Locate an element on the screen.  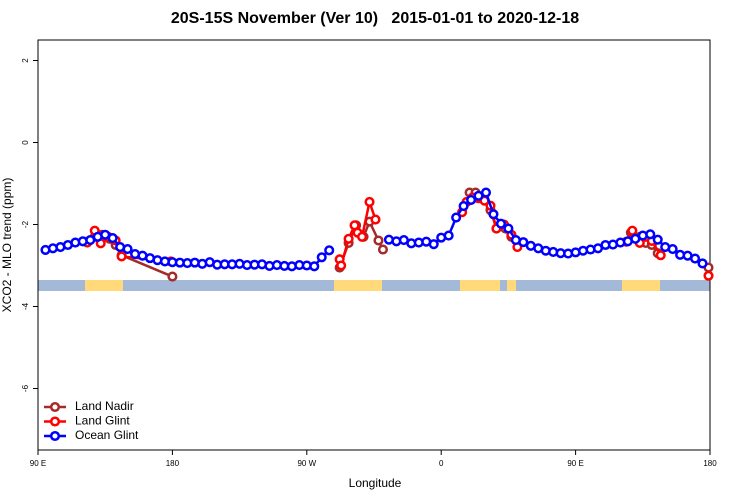
land-ocean-strip is located at coordinates (374, 285).